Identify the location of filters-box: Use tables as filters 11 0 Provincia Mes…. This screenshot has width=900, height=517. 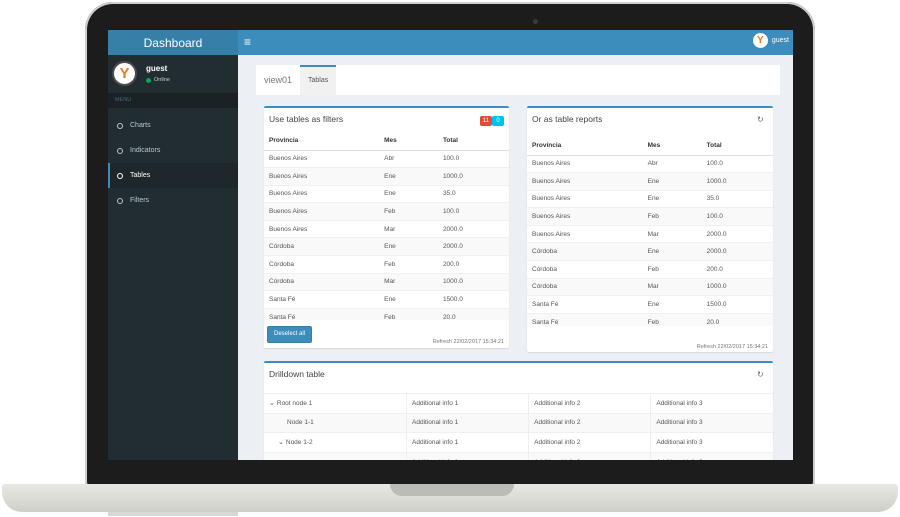
(386, 227).